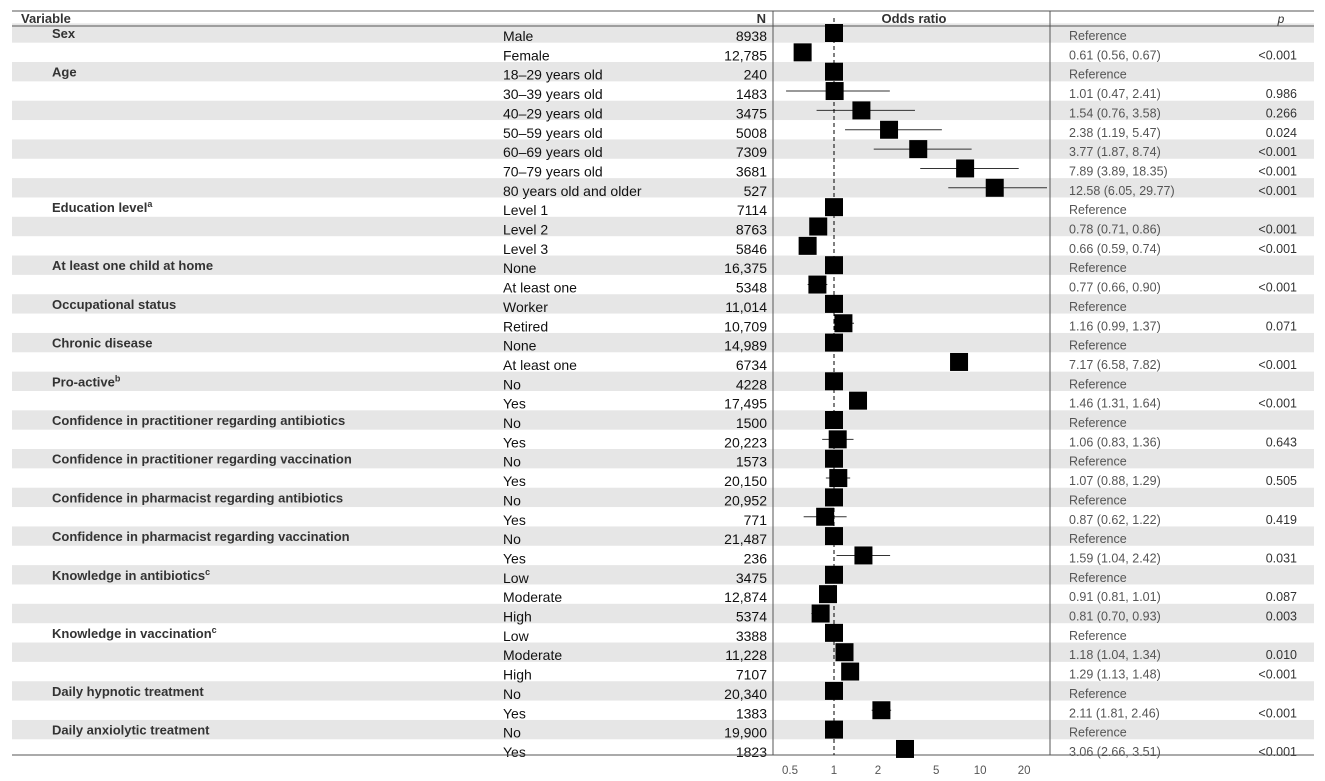  What do you see at coordinates (761, 18) in the screenshot?
I see `n-header: N` at bounding box center [761, 18].